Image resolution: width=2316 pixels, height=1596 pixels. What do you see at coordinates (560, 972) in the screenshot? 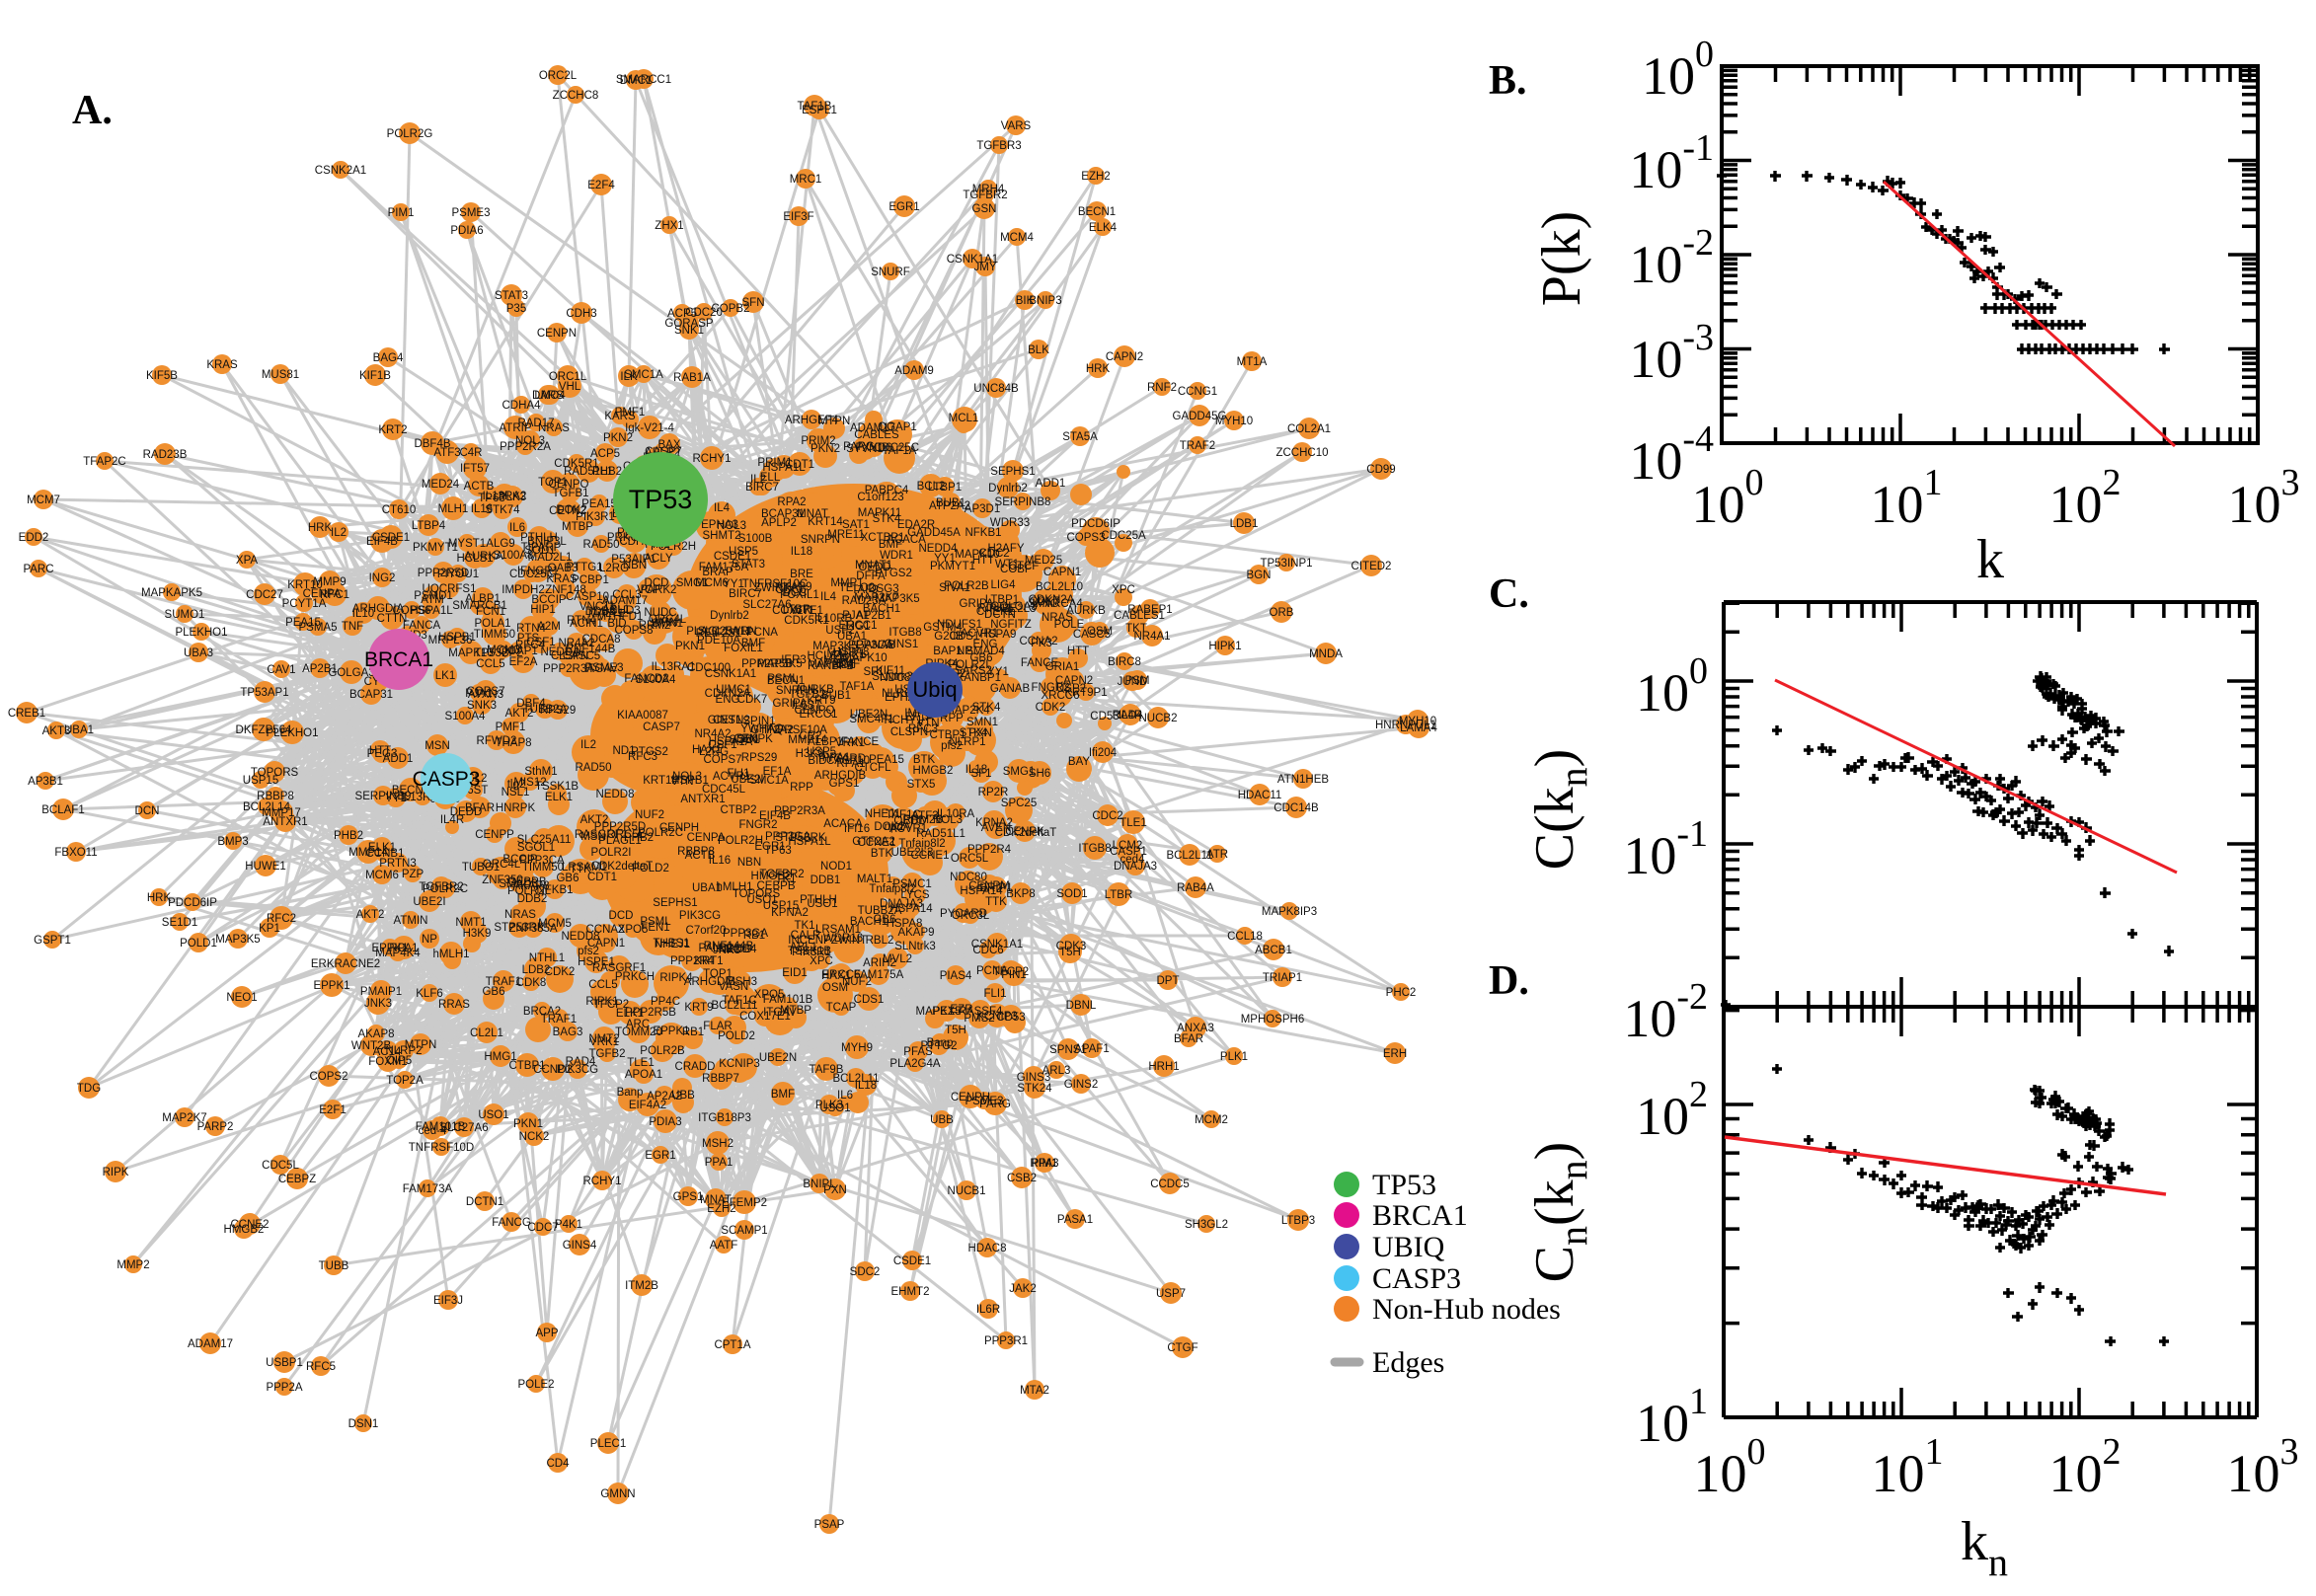
I see `svg-text: CDK2` at bounding box center [560, 972].